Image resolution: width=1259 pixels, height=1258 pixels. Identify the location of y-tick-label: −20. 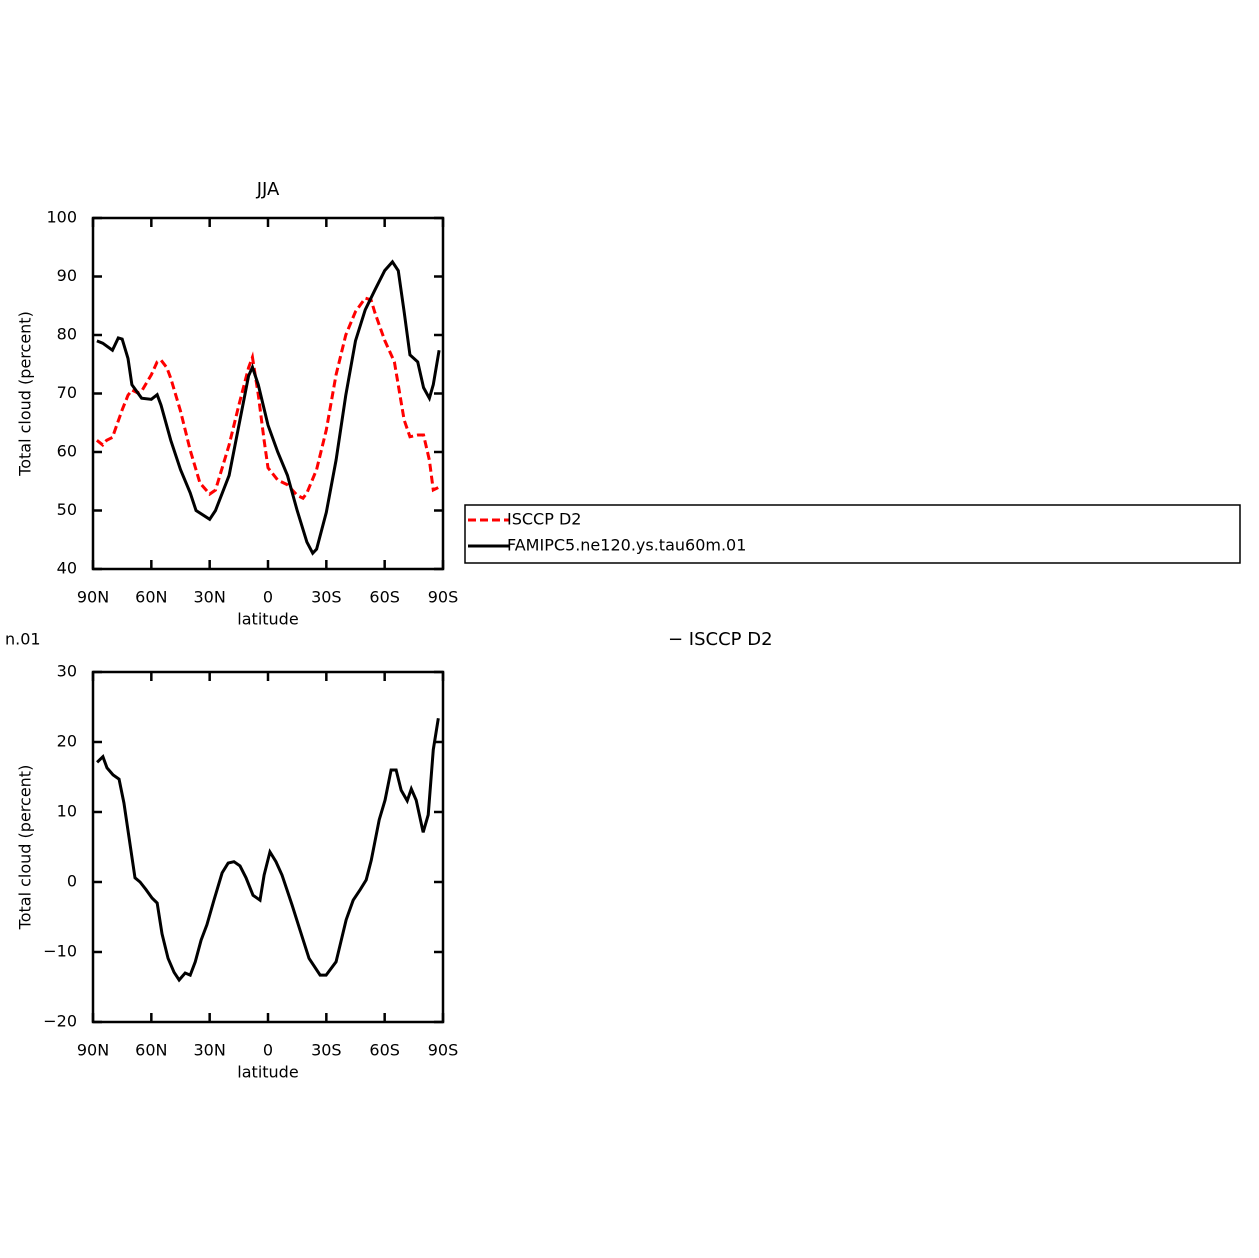
(60, 1021).